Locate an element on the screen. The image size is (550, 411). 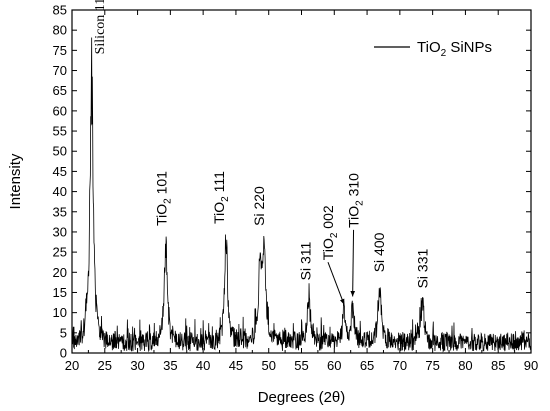
x-tick-label: 90 is located at coordinates (531, 365).